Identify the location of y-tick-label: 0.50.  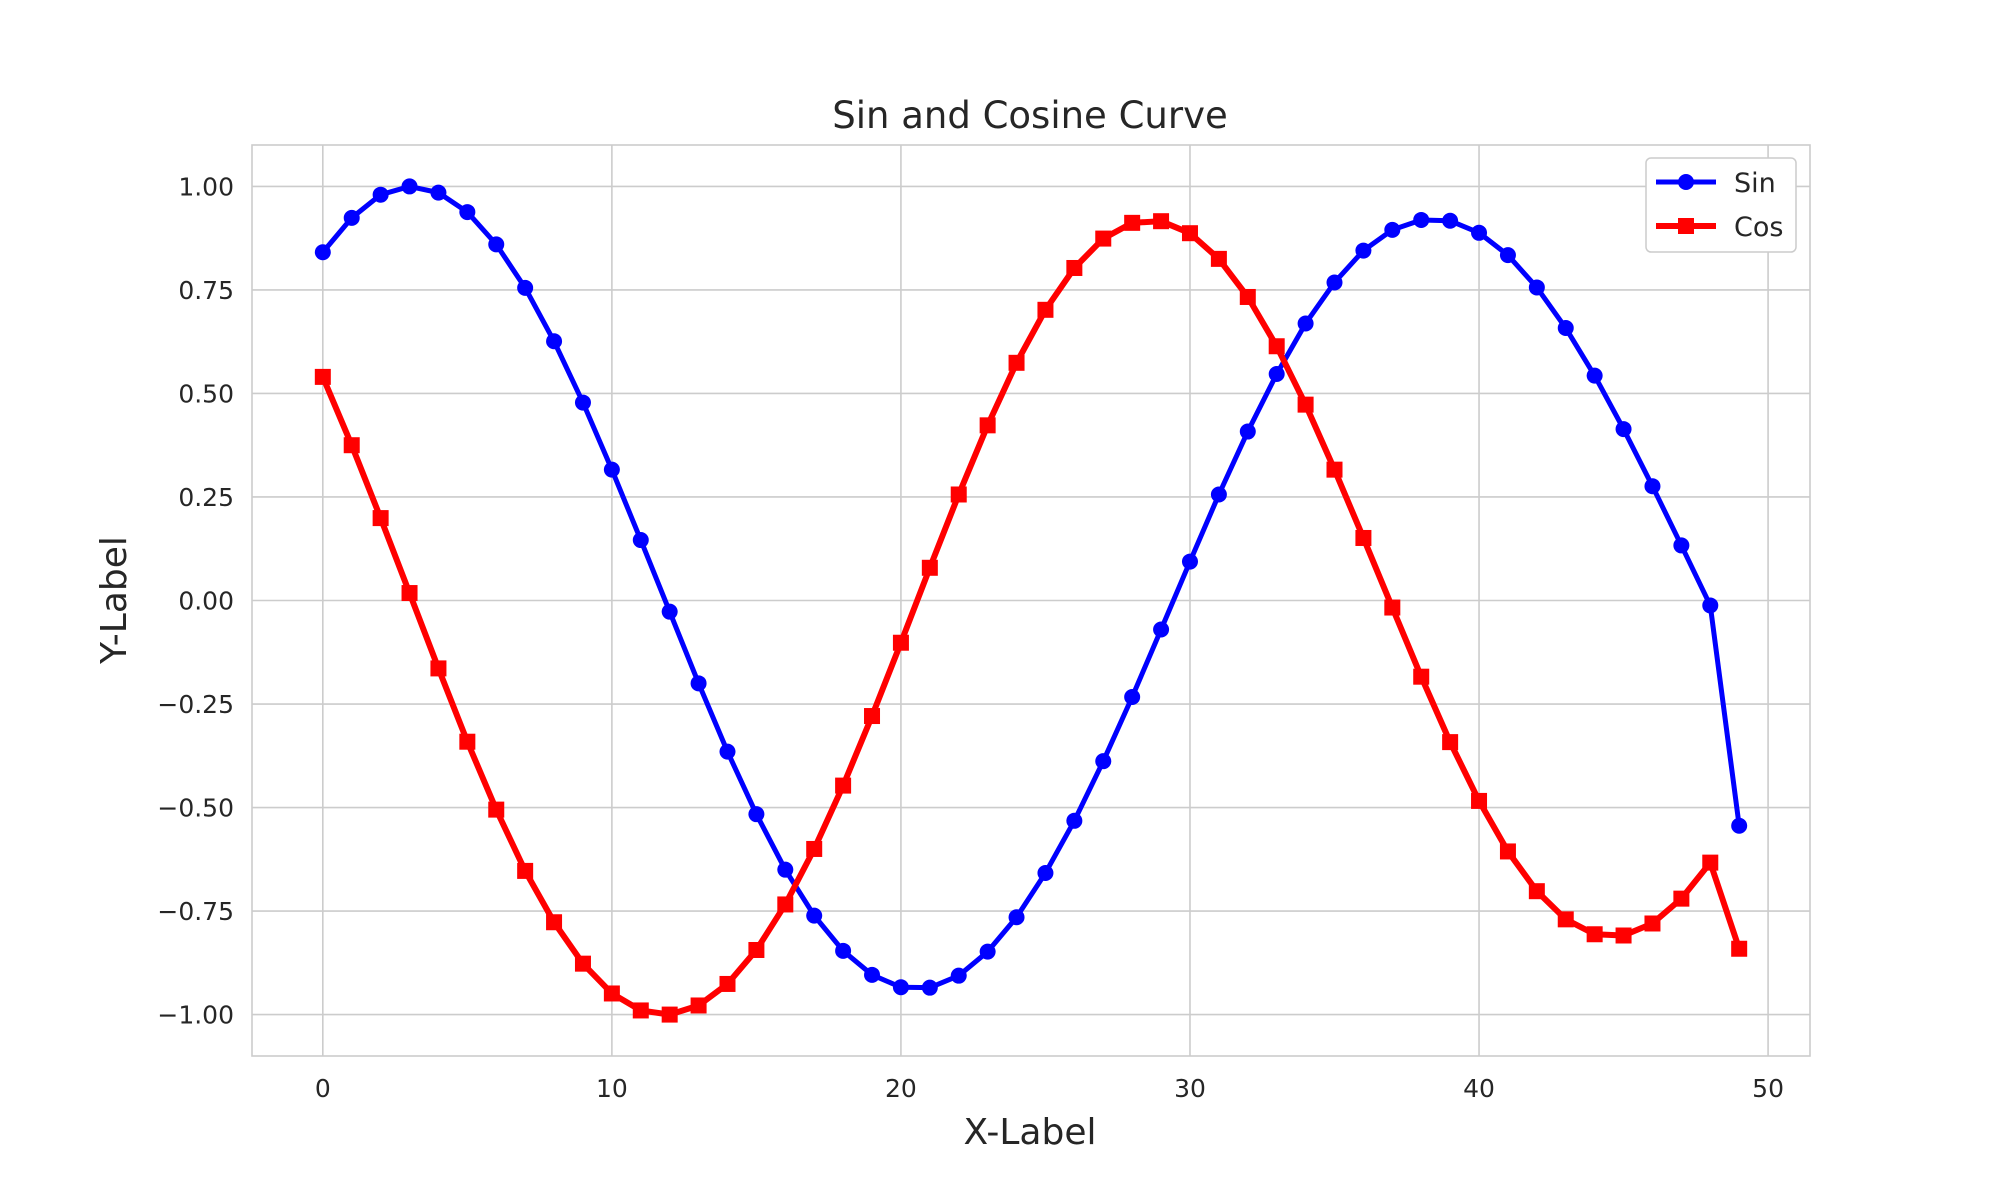
(206, 393).